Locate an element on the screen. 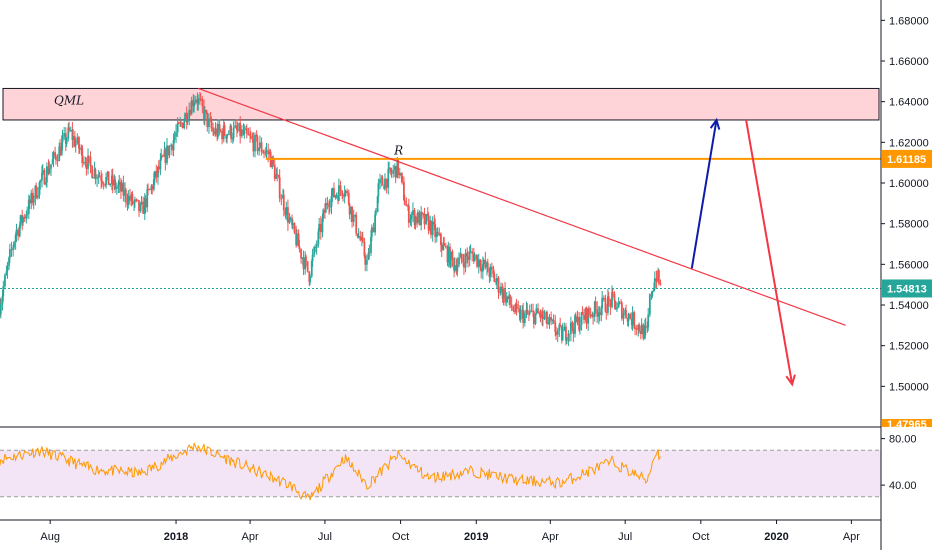 The width and height of the screenshot is (932, 550). y-tick-label-0: 1.68000 is located at coordinates (909, 21).